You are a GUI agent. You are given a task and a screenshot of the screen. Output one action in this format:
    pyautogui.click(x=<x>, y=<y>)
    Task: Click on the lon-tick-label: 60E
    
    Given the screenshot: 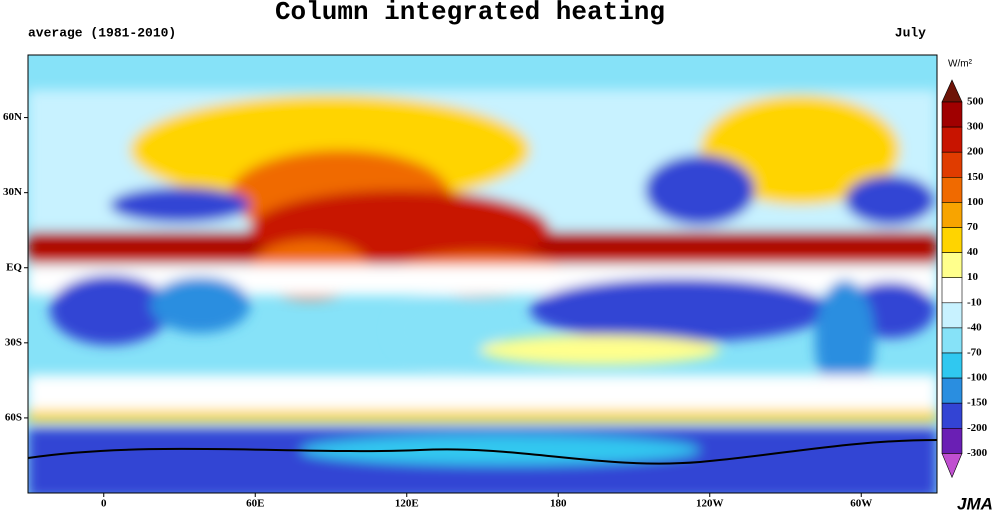 What is the action you would take?
    pyautogui.click(x=255, y=504)
    